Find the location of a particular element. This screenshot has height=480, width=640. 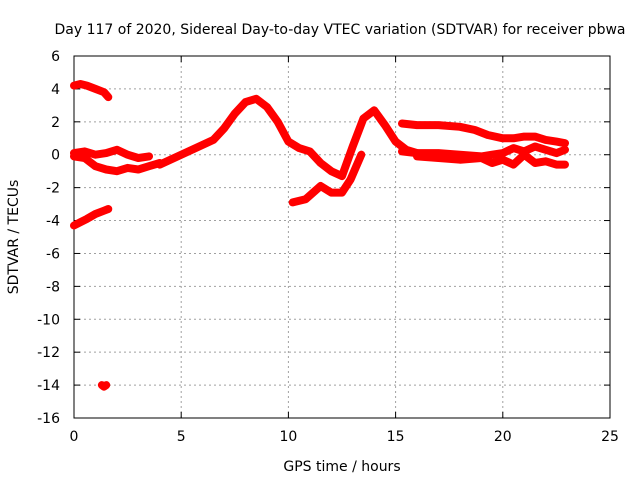

y-tick-label: -12 is located at coordinates (48, 353).